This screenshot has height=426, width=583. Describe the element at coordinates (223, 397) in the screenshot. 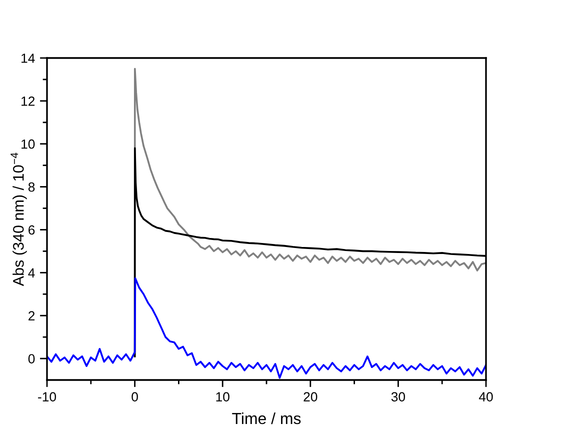

I see `x-tick-label: 10` at that location.